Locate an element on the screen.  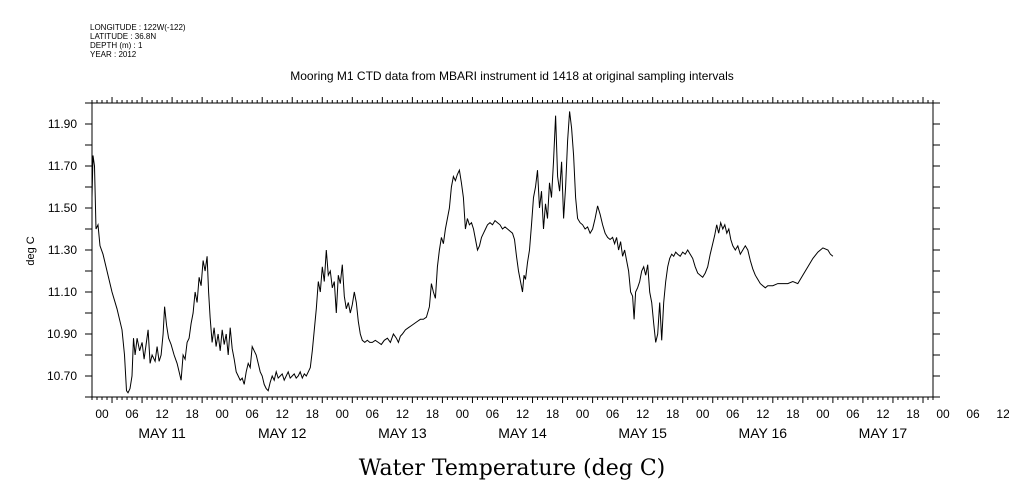
y-tick-label: 10.90 is located at coordinates (62, 334).